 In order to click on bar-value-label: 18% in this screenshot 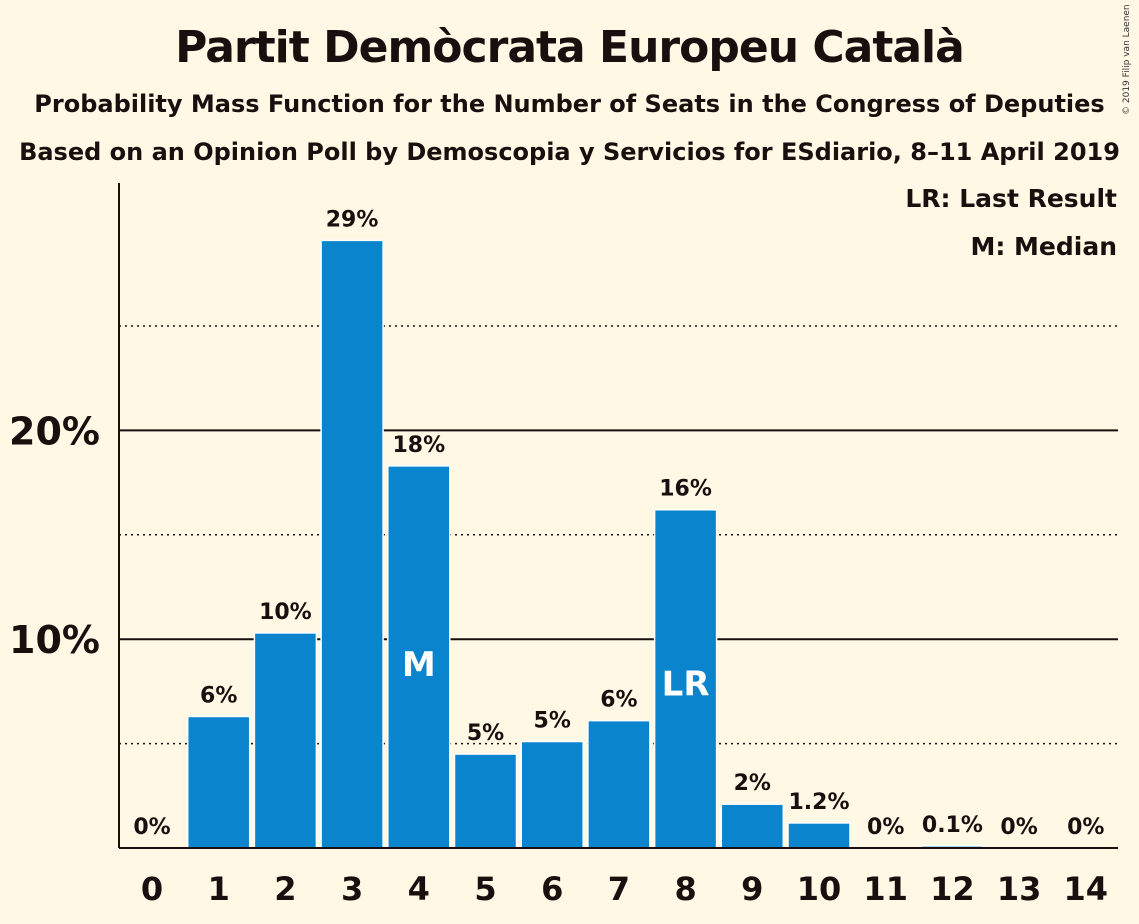, I will do `click(418, 445)`.